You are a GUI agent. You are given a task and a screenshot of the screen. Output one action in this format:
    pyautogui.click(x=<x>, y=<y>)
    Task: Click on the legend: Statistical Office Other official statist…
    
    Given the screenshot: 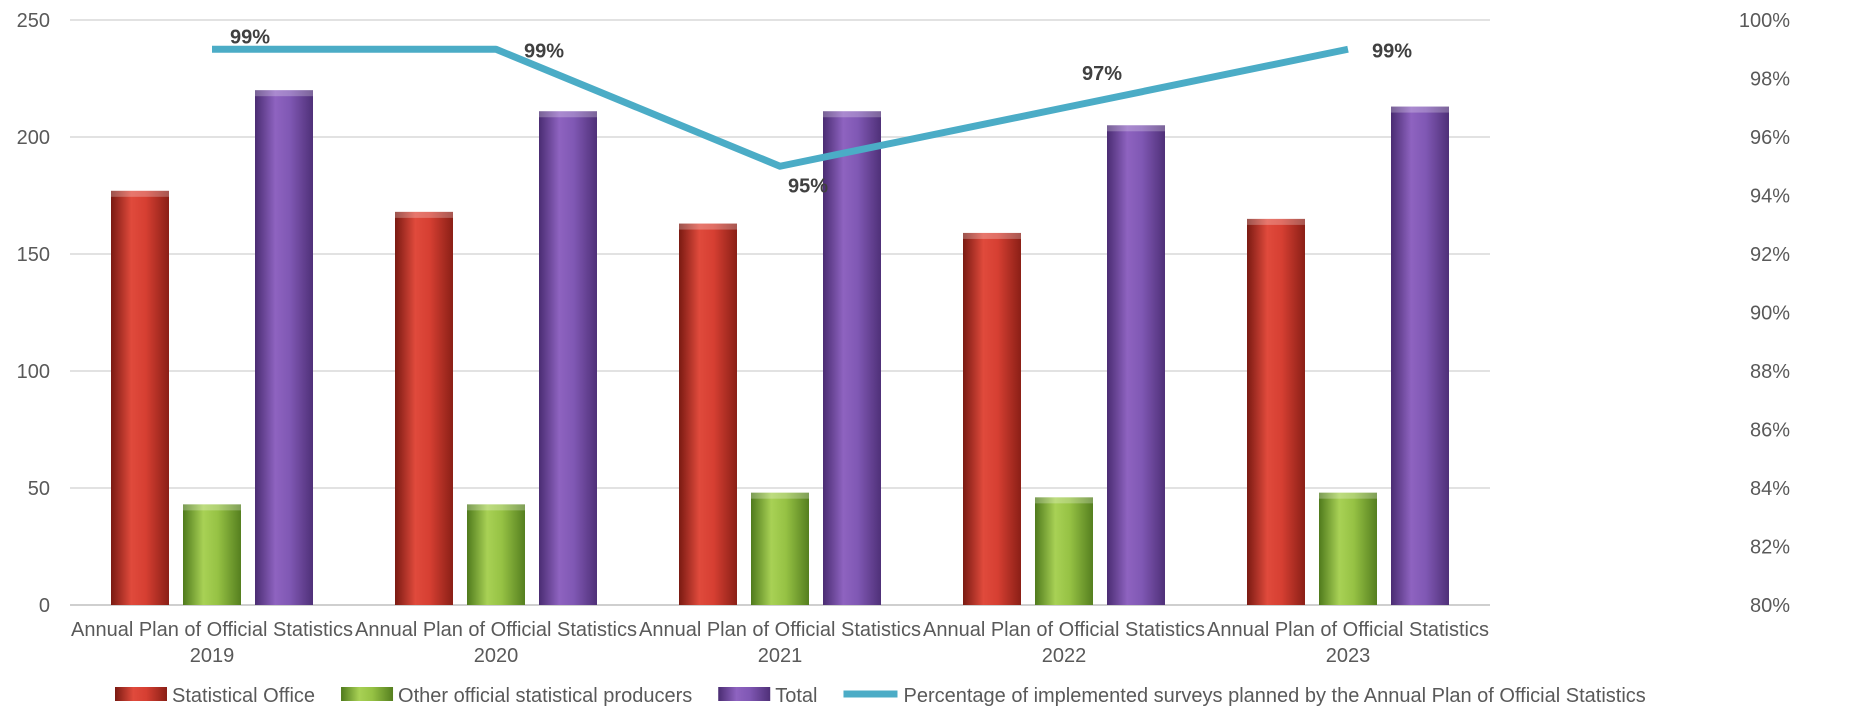 What is the action you would take?
    pyautogui.click(x=880, y=696)
    